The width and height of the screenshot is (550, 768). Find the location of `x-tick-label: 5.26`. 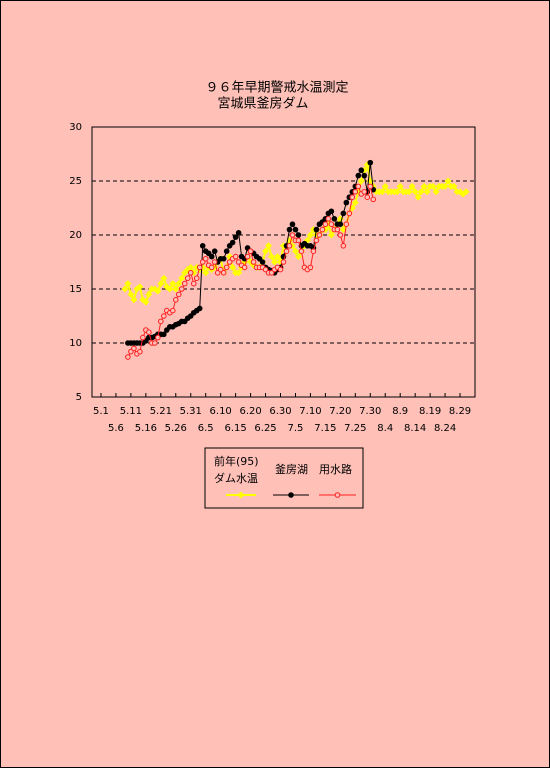

x-tick-label: 5.26 is located at coordinates (176, 428).